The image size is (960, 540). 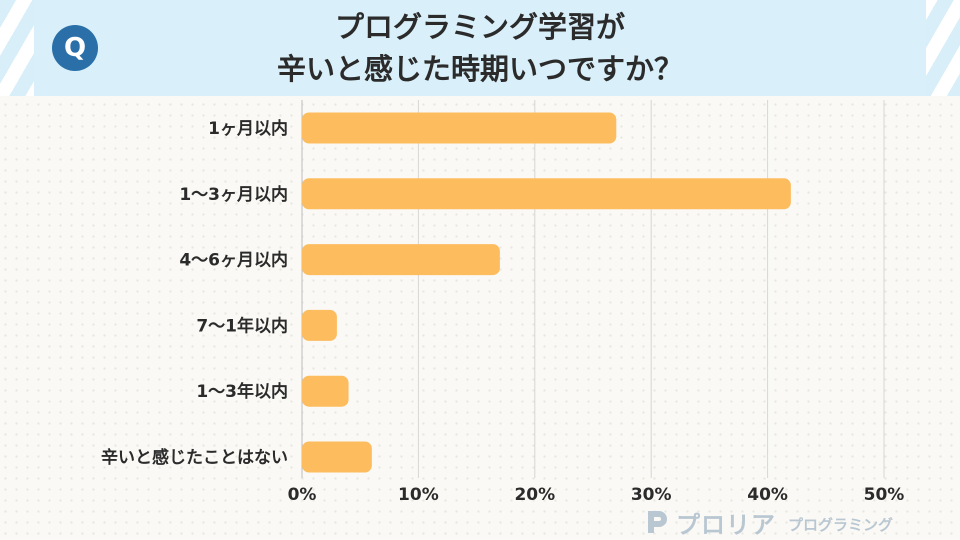 What do you see at coordinates (657, 522) in the screenshot?
I see `p-logo-icon` at bounding box center [657, 522].